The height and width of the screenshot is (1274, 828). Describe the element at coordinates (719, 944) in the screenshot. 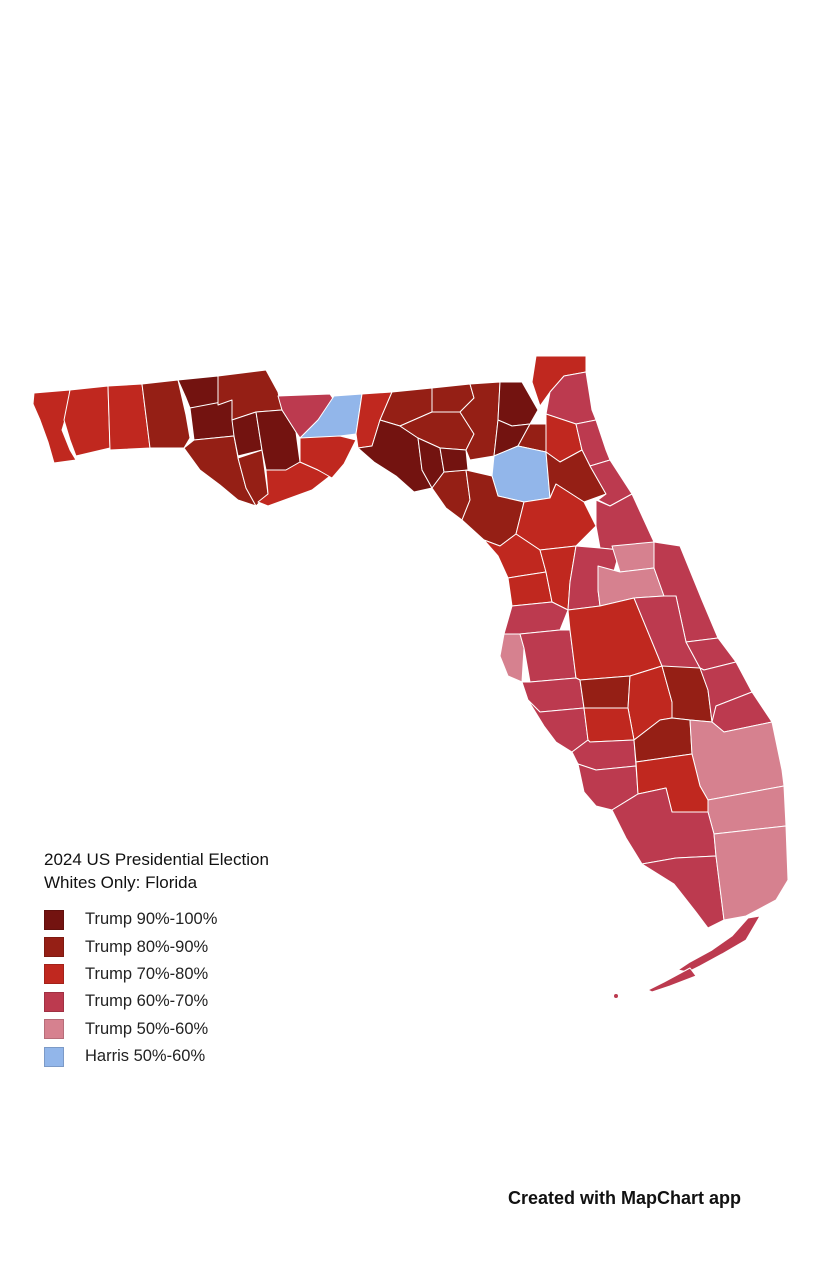

I see `county-monroe-keys` at that location.